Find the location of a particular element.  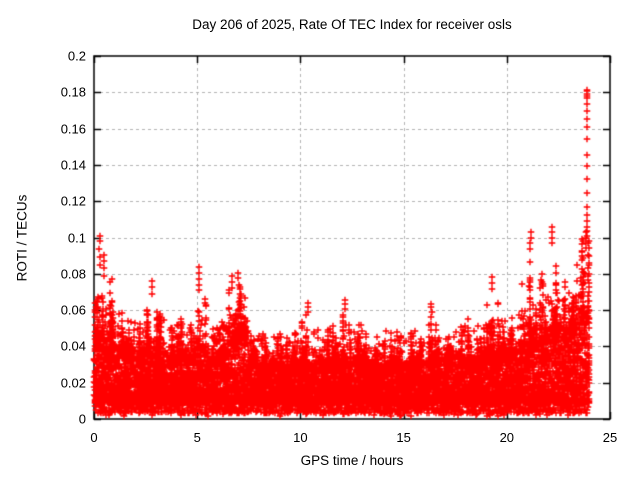

x-tick-label: 0 is located at coordinates (94, 437).